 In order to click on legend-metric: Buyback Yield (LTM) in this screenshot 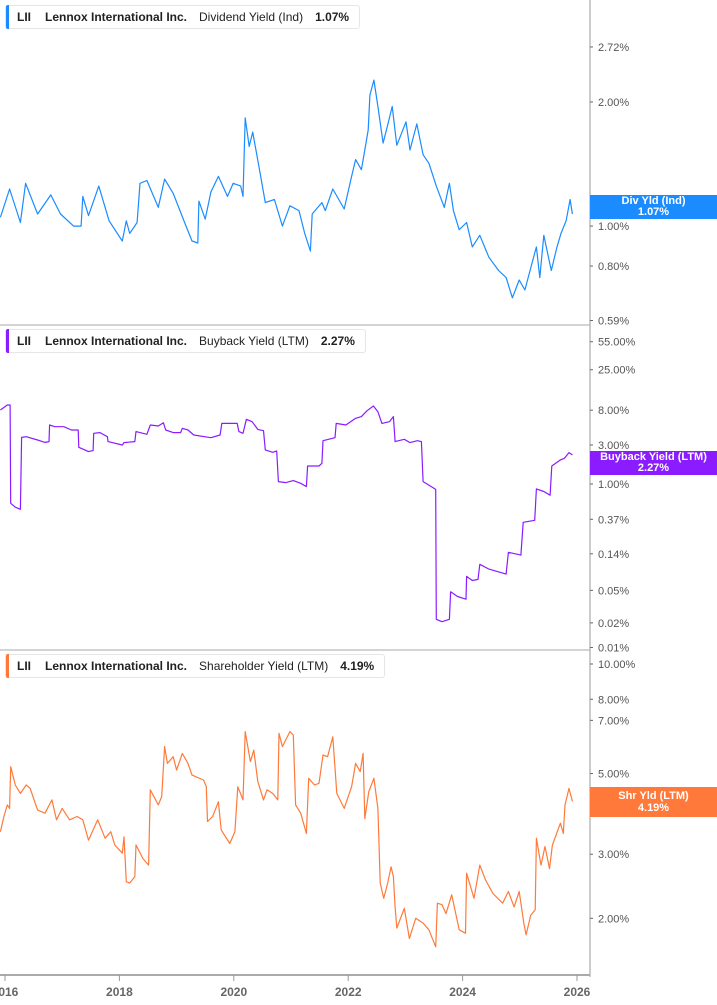, I will do `click(254, 341)`.